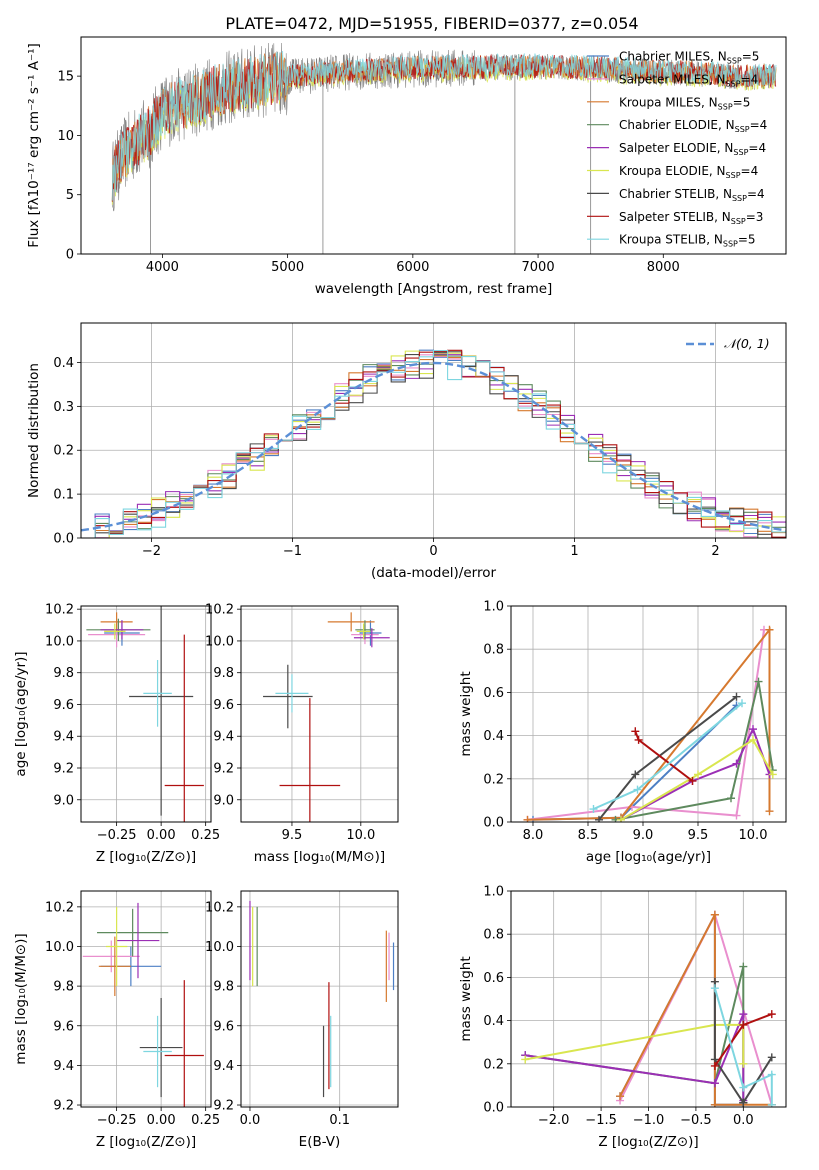 This screenshot has width=819, height=1170. I want to click on mass-vs-ebv-axes: 0.0 0.1 9.2 9.4 9.6 9.8 10.0 10.2 E(B-V), so click(302, 1020).